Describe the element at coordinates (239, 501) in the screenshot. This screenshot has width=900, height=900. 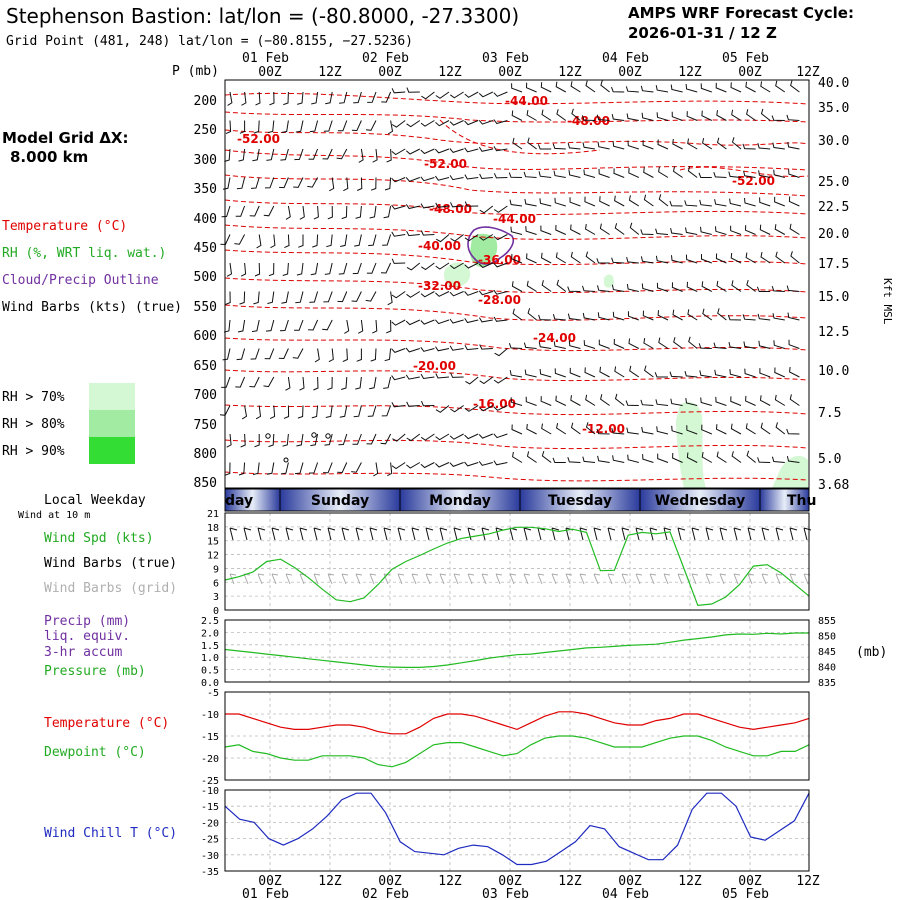
I see `weekday-name: day` at that location.